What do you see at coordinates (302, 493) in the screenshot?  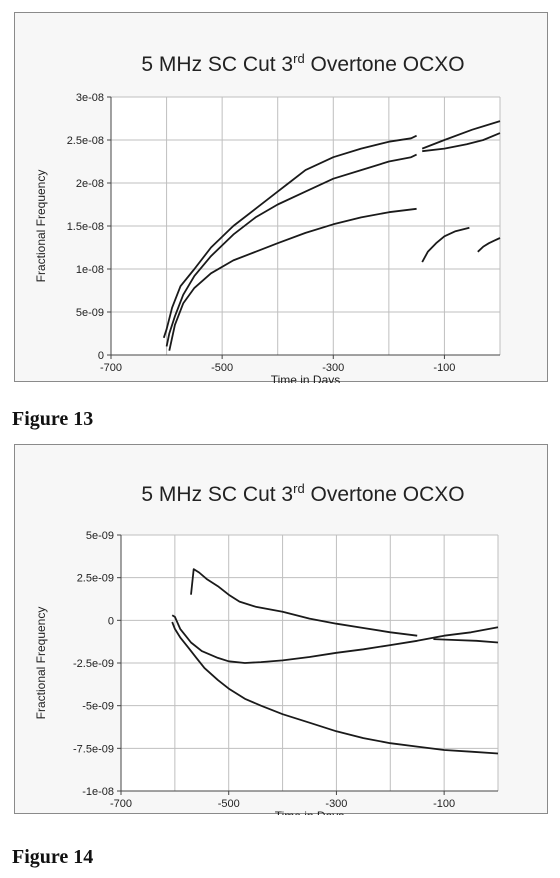 I see `chart-title-14: 5 MHz SC Cut 3rd Overtone OCXO` at bounding box center [302, 493].